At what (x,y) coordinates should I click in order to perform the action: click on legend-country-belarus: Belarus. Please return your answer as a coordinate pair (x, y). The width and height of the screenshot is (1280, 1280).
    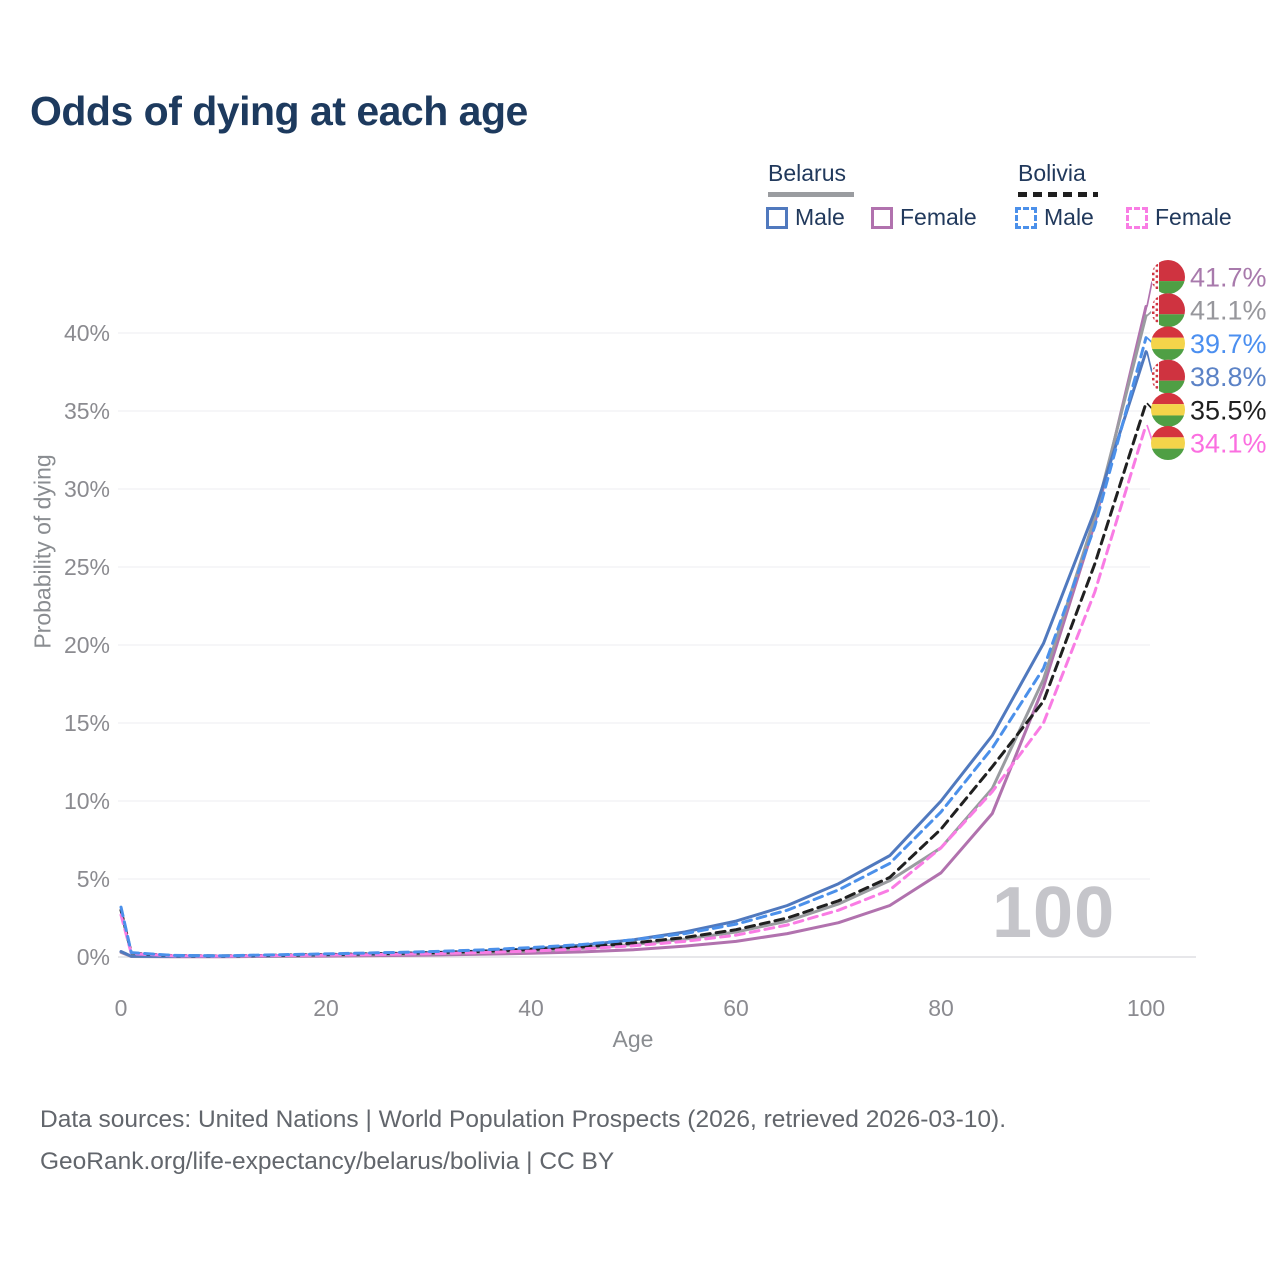
    Looking at the image, I should click on (807, 173).